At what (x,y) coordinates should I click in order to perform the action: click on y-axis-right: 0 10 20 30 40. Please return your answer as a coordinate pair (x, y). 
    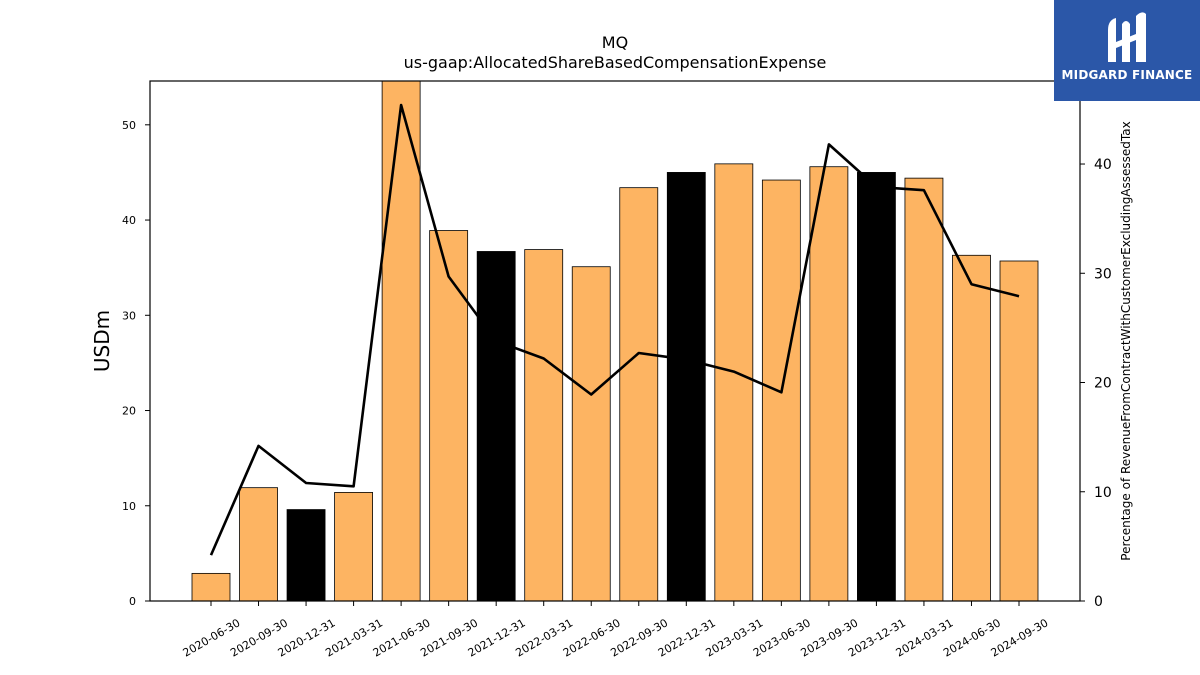
    Looking at the image, I should click on (1096, 383).